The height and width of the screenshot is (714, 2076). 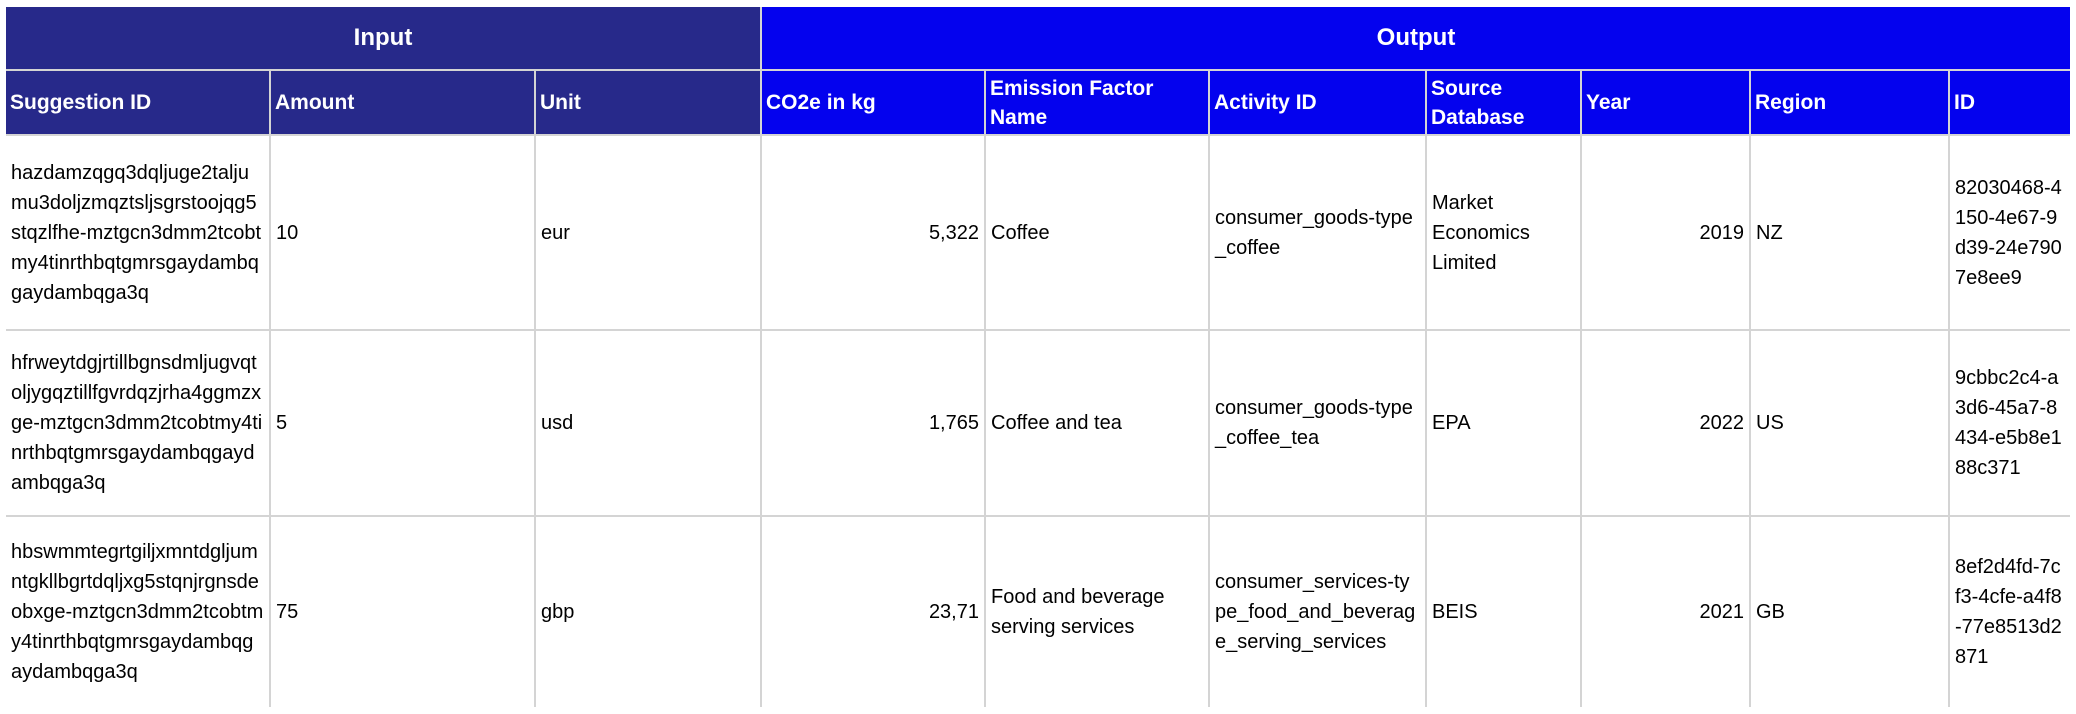 I want to click on cell-value: usd, so click(x=557, y=423).